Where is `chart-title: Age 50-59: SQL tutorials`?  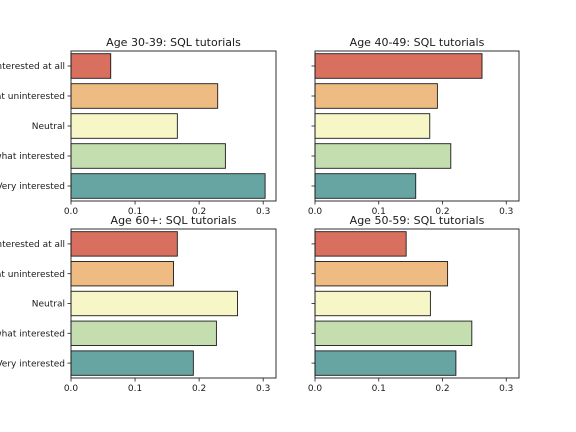 chart-title: Age 50-59: SQL tutorials is located at coordinates (417, 220).